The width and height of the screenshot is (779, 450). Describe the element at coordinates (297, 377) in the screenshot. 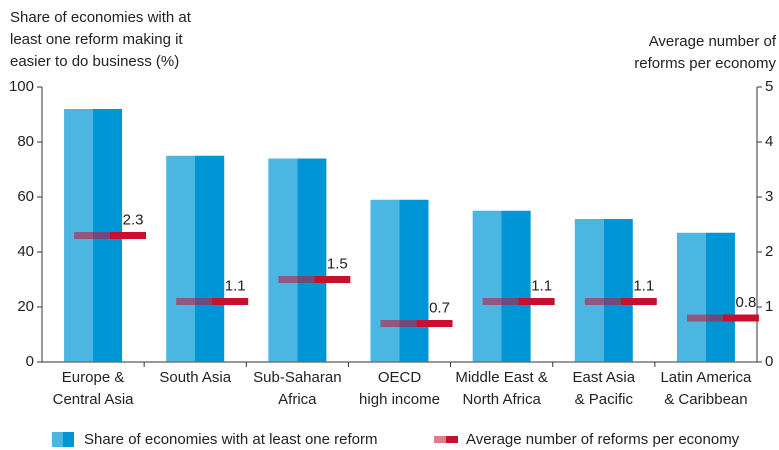

I see `x-tick-label: Sub-Saharan` at that location.